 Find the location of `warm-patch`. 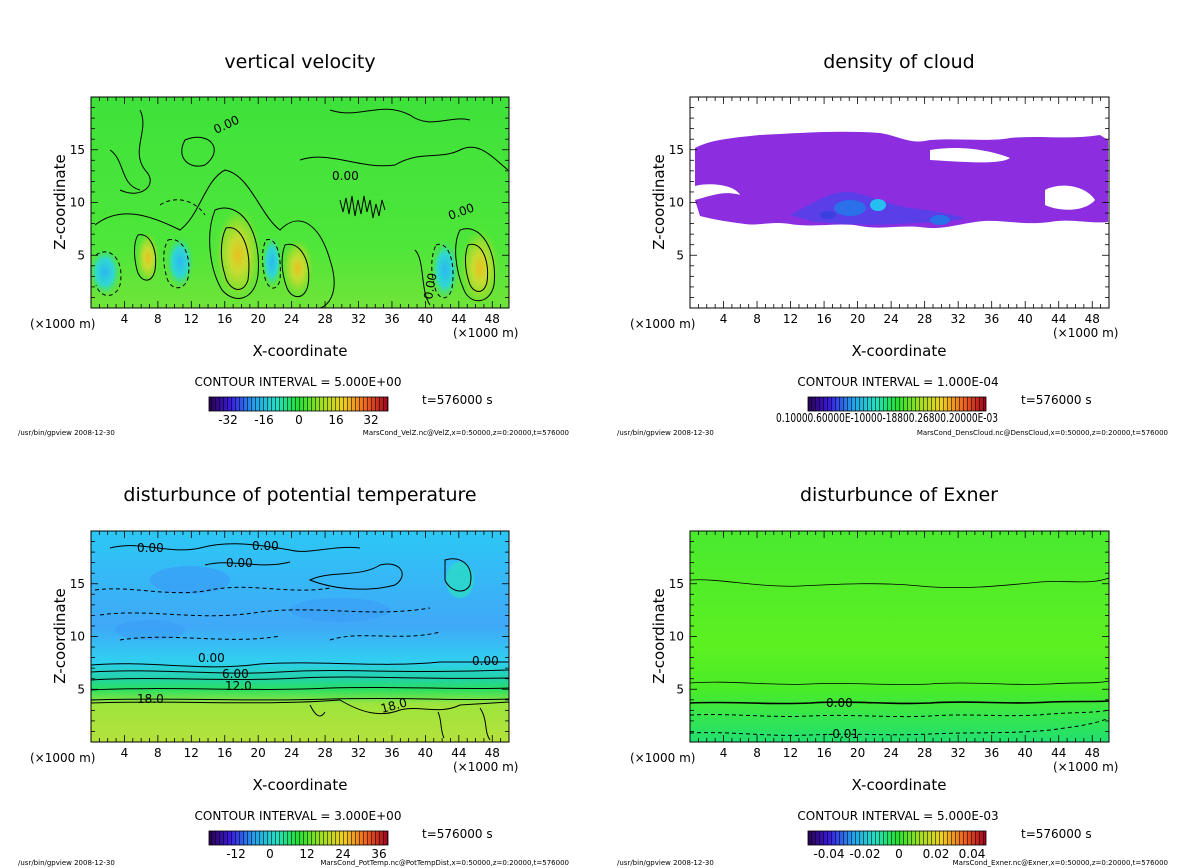

warm-patch is located at coordinates (460, 580).